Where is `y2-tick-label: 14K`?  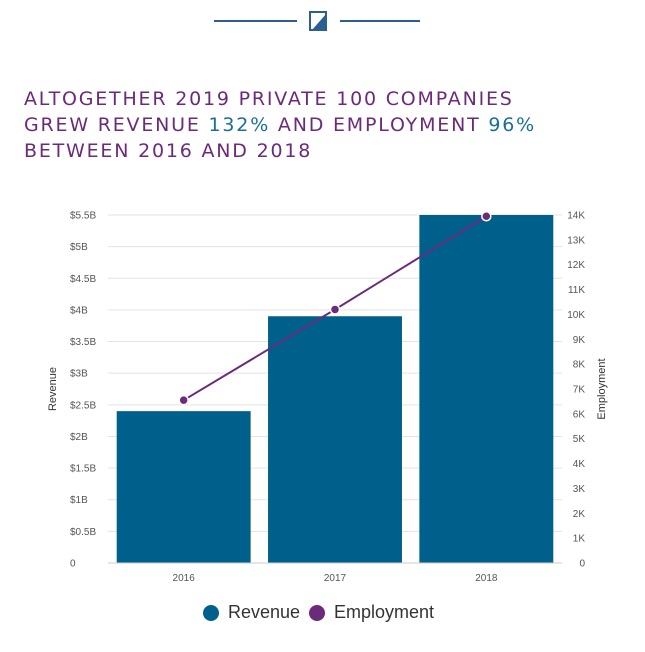
y2-tick-label: 14K is located at coordinates (576, 216).